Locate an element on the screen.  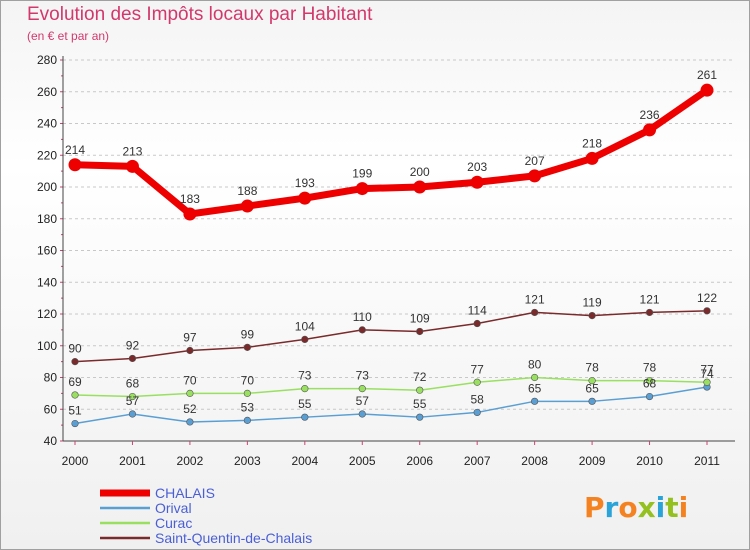
y-tick-label: 240 is located at coordinates (47, 124).